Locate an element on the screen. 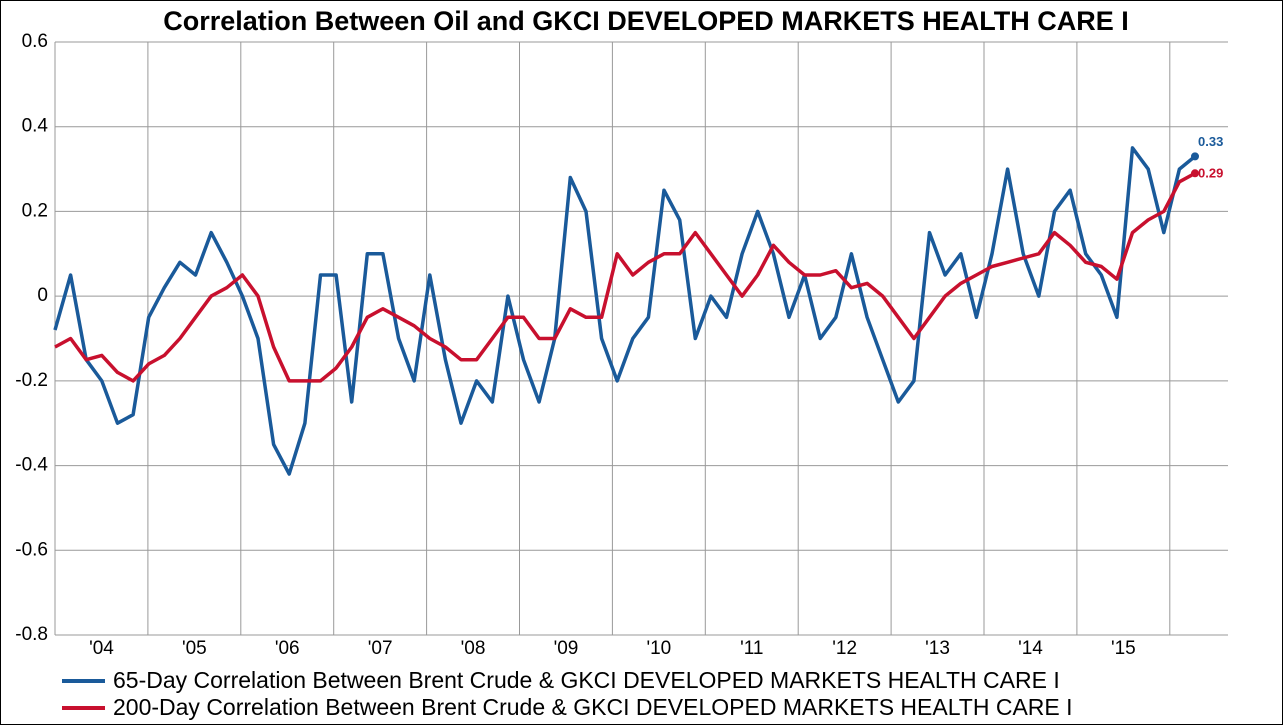 The width and height of the screenshot is (1283, 725). y-tick-label: -0.2 is located at coordinates (31, 380).